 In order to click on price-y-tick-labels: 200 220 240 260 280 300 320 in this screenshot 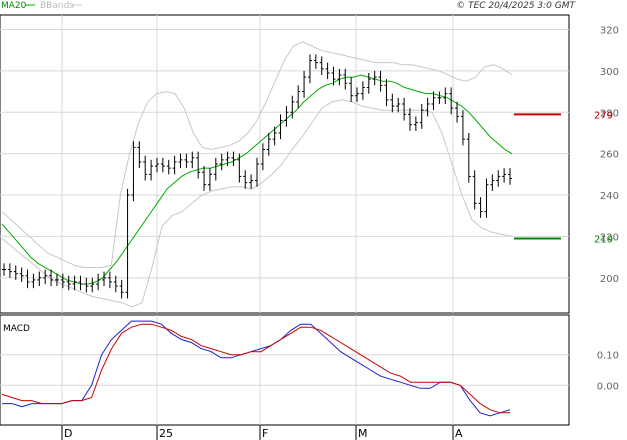, I will do `click(609, 154)`.